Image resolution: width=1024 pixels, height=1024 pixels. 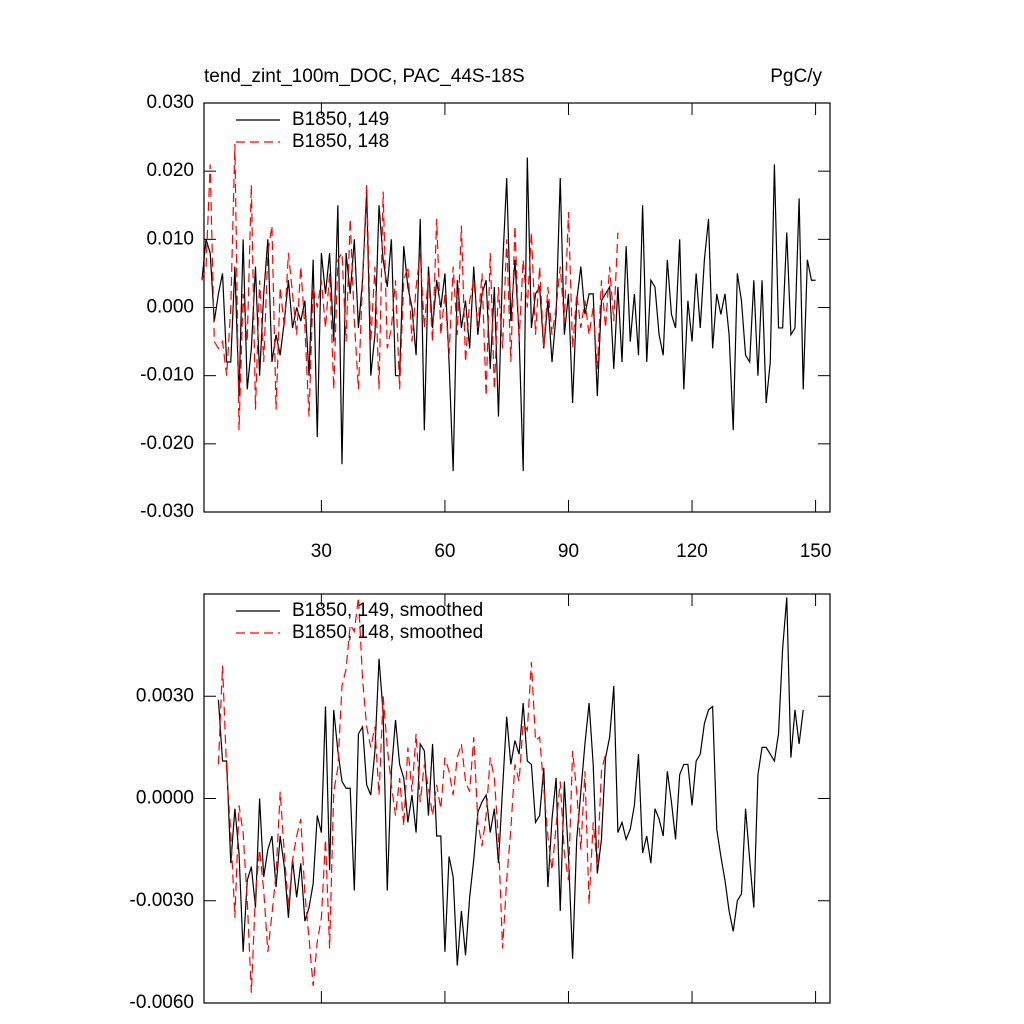 I want to click on legend-label: B1850, 149, so click(x=340, y=119).